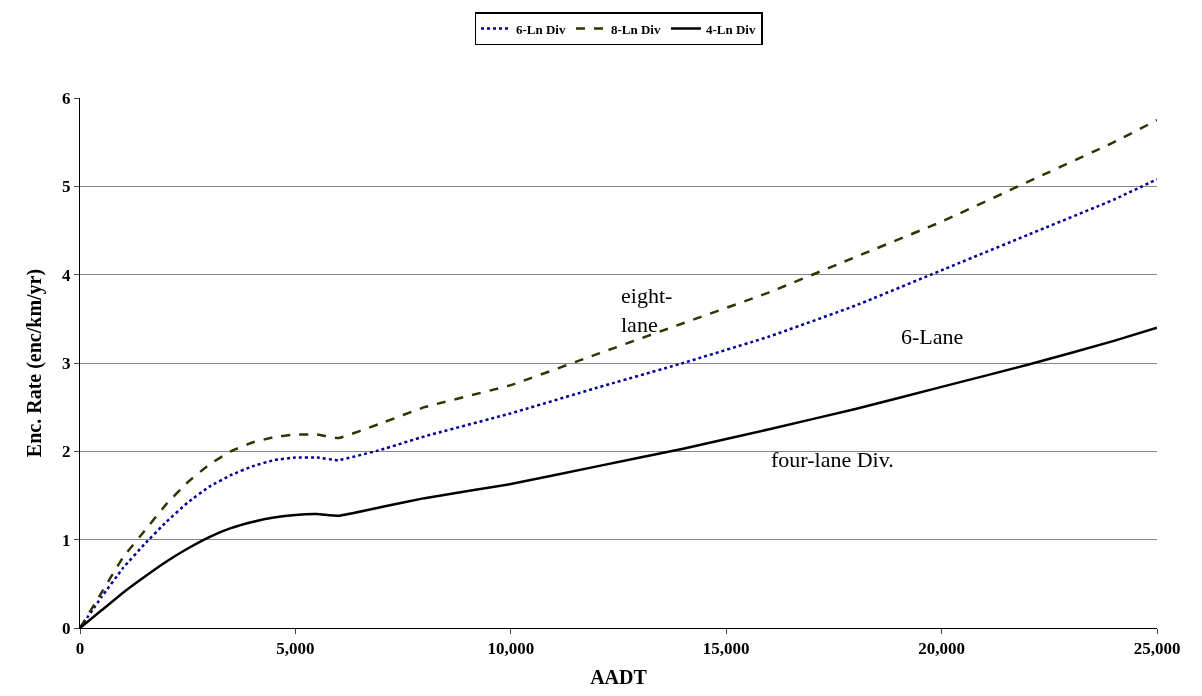 This screenshot has width=1202, height=696. I want to click on annotation: eight- lane, so click(647, 310).